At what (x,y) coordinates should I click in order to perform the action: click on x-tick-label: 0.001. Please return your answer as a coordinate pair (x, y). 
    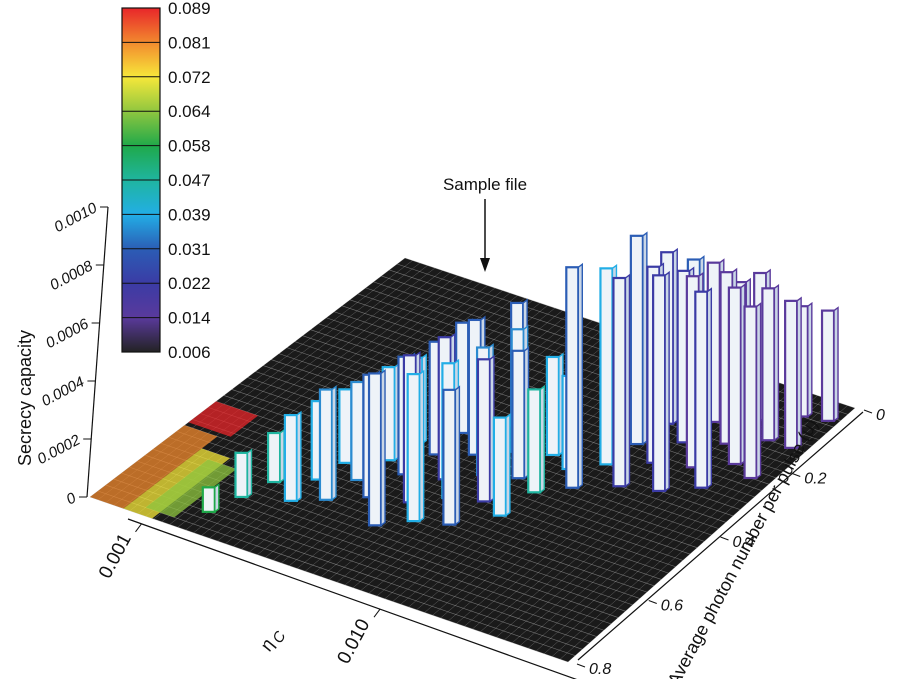
    Looking at the image, I should click on (115, 556).